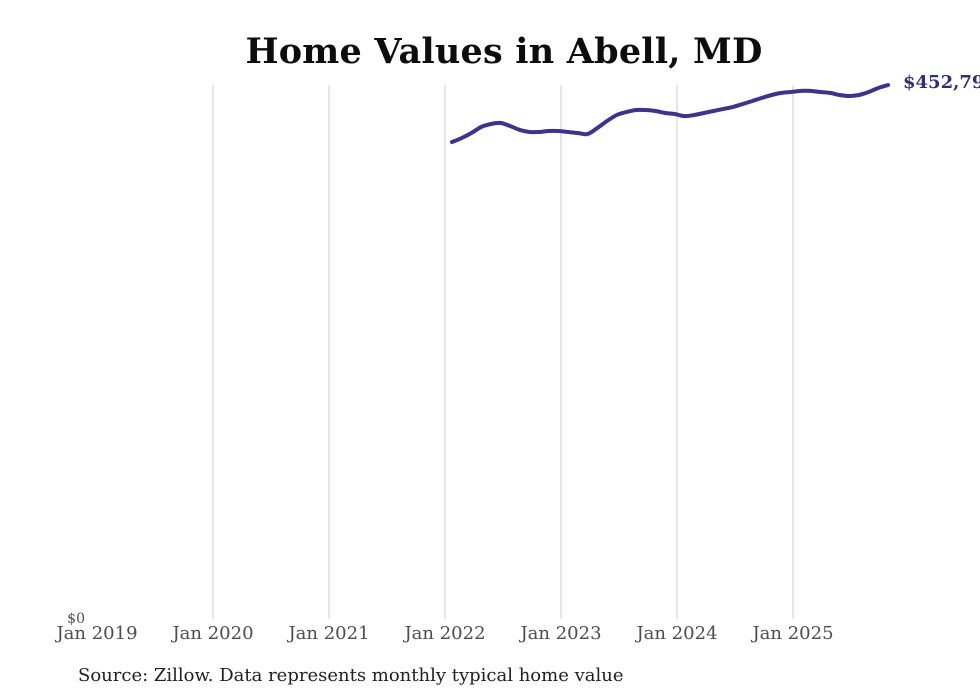  Describe the element at coordinates (76, 619) in the screenshot. I see `y-axis-zero-label: $0` at that location.